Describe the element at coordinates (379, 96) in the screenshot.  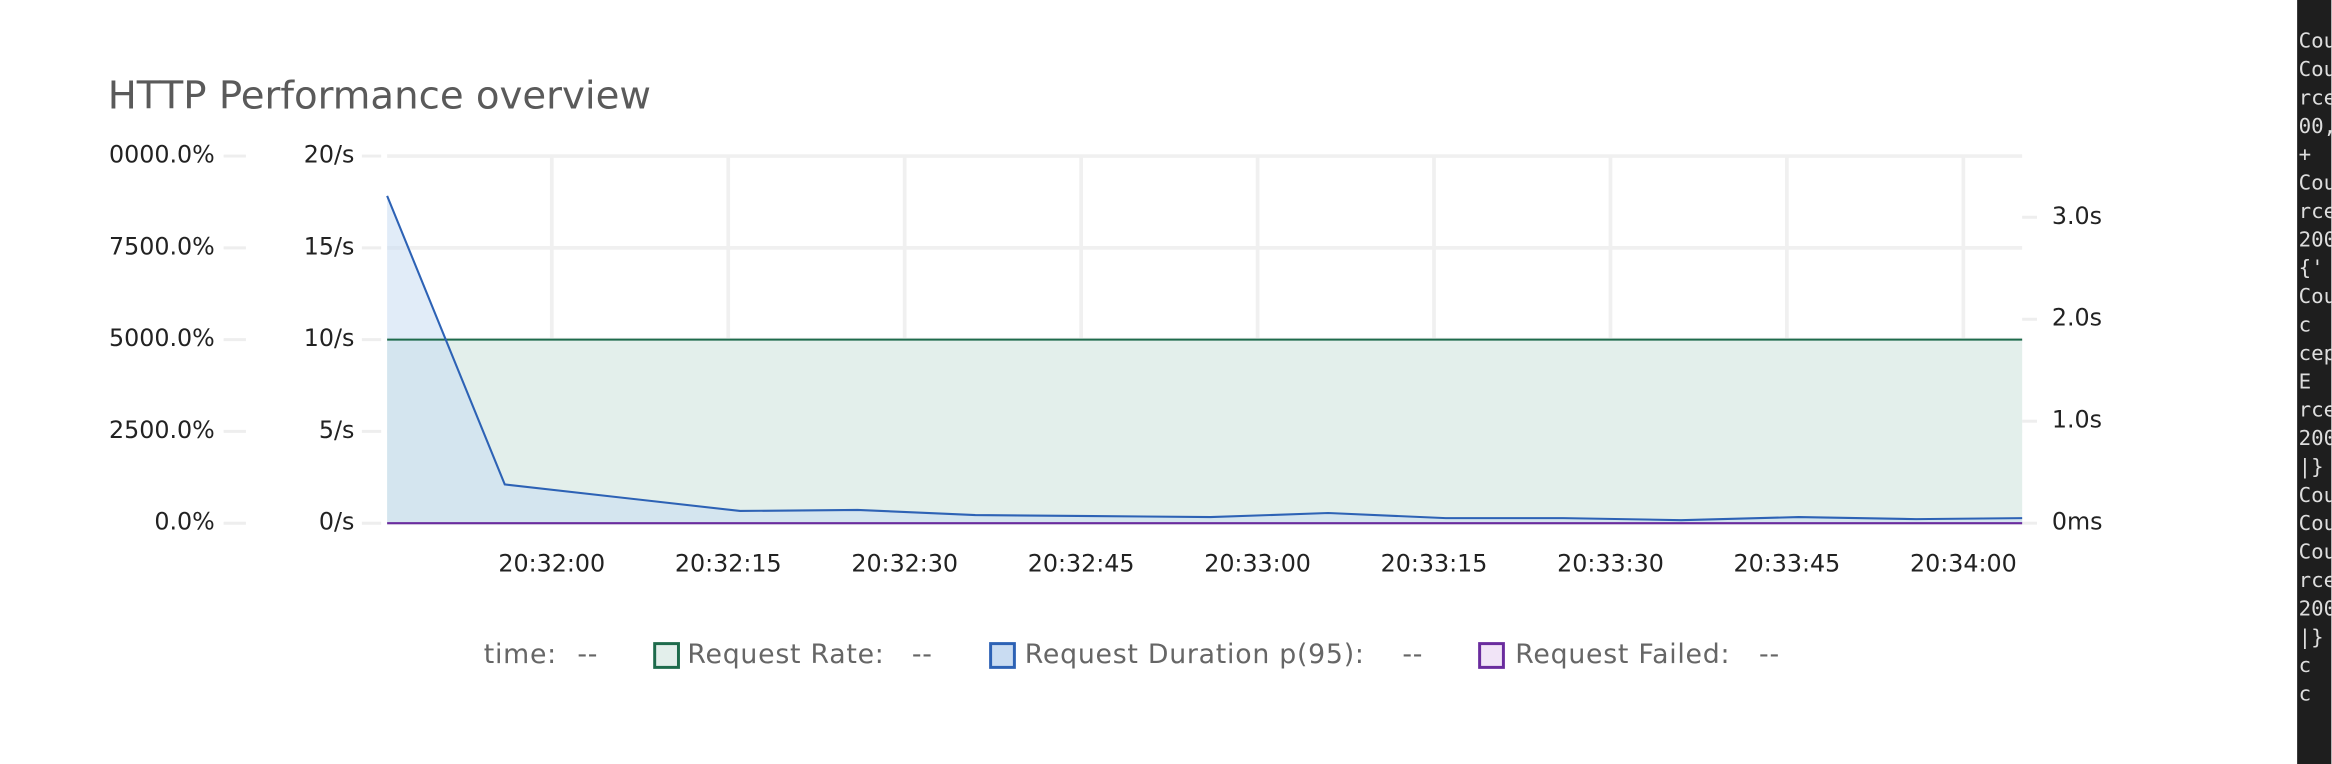
I see `chart-title: HTTP Performance overview` at that location.